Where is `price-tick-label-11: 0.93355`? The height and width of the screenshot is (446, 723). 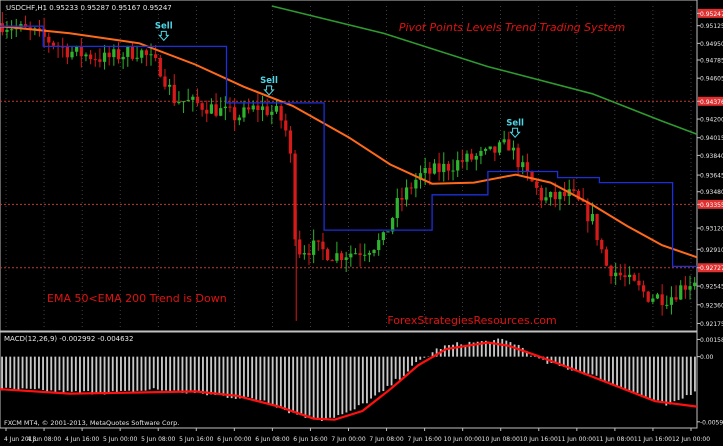
price-tick-label-11: 0.93355 is located at coordinates (711, 205).